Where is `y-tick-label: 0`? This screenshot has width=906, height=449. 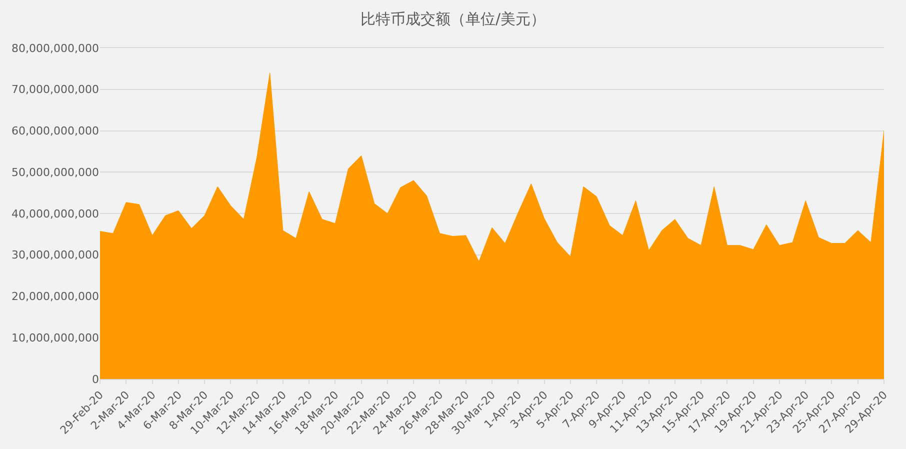
y-tick-label: 0 is located at coordinates (95, 379).